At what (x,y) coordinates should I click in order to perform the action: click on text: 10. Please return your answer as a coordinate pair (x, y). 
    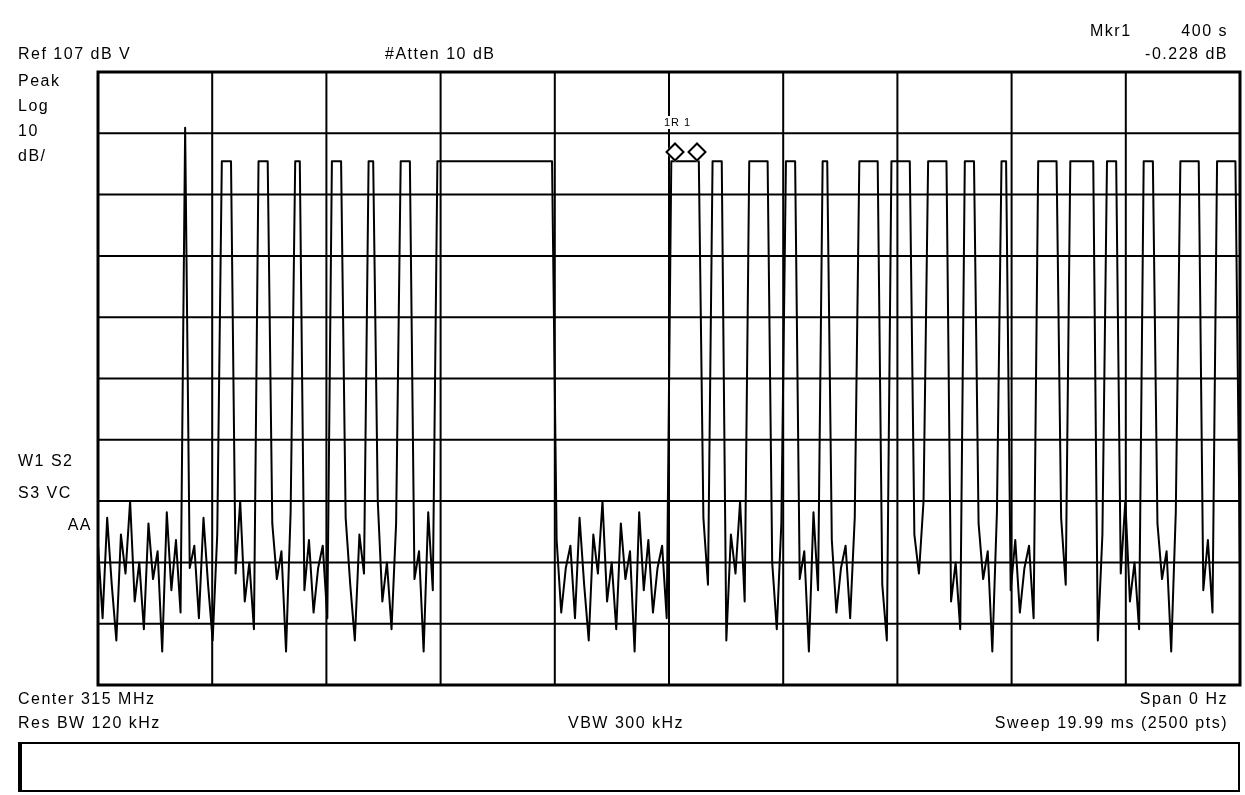
    Looking at the image, I should click on (28, 131).